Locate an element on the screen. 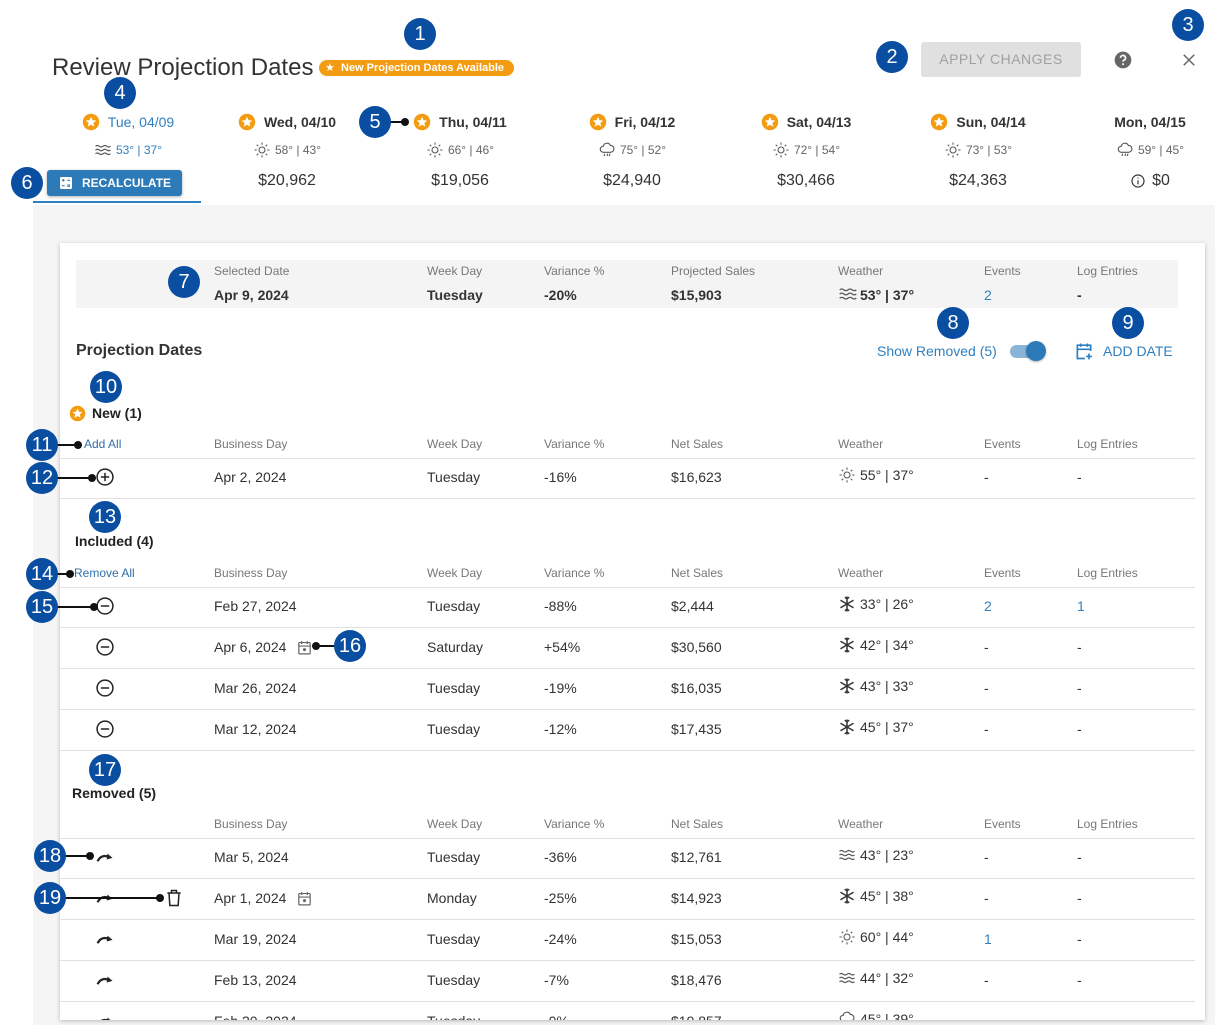 This screenshot has height=1025, width=1215. add-date-icon is located at coordinates (1084, 351).